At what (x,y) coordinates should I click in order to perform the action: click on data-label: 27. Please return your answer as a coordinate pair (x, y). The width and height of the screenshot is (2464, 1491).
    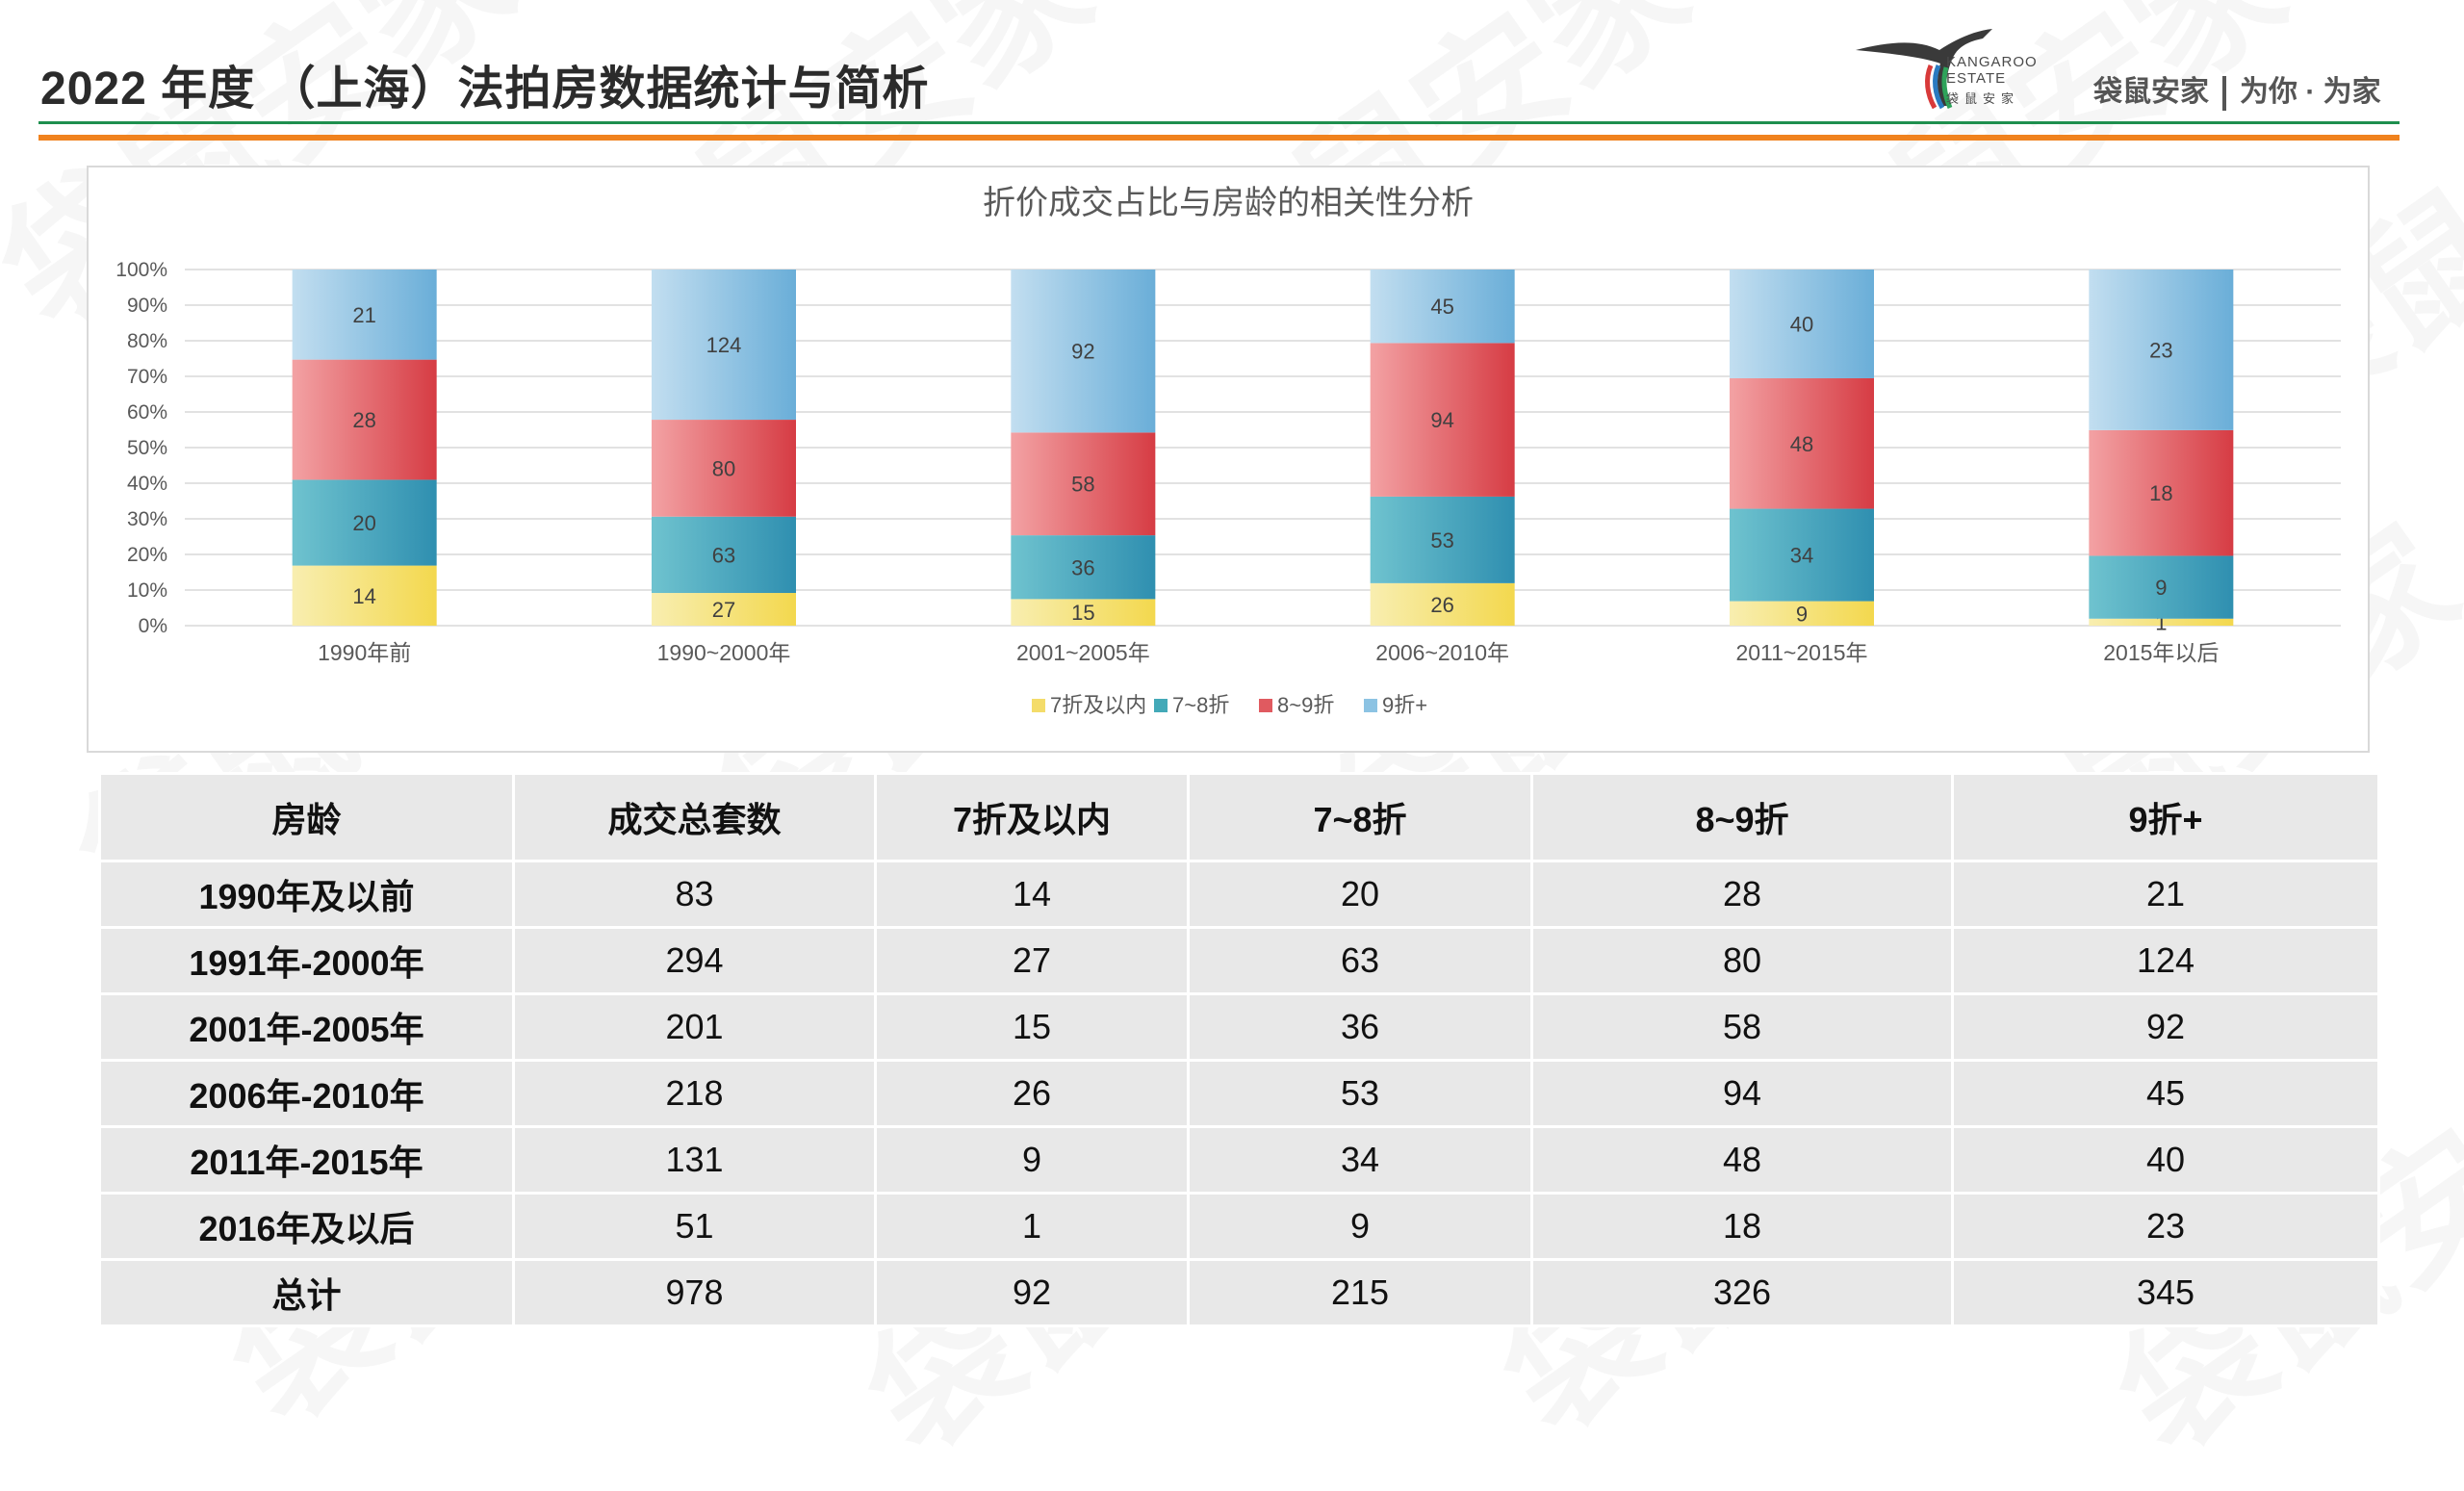
    Looking at the image, I should click on (723, 610).